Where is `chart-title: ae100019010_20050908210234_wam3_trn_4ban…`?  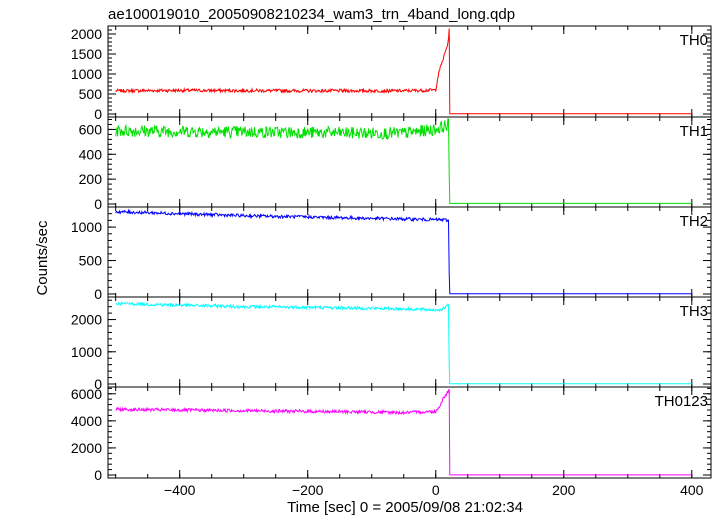
chart-title: ae100019010_20050908210234_wam3_trn_4ban… is located at coordinates (311, 14).